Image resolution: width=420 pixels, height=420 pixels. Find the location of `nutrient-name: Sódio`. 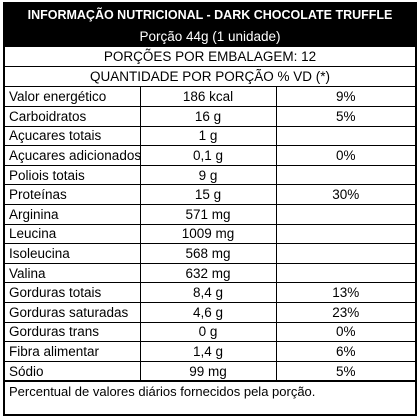

nutrient-name: Sódio is located at coordinates (73, 371).